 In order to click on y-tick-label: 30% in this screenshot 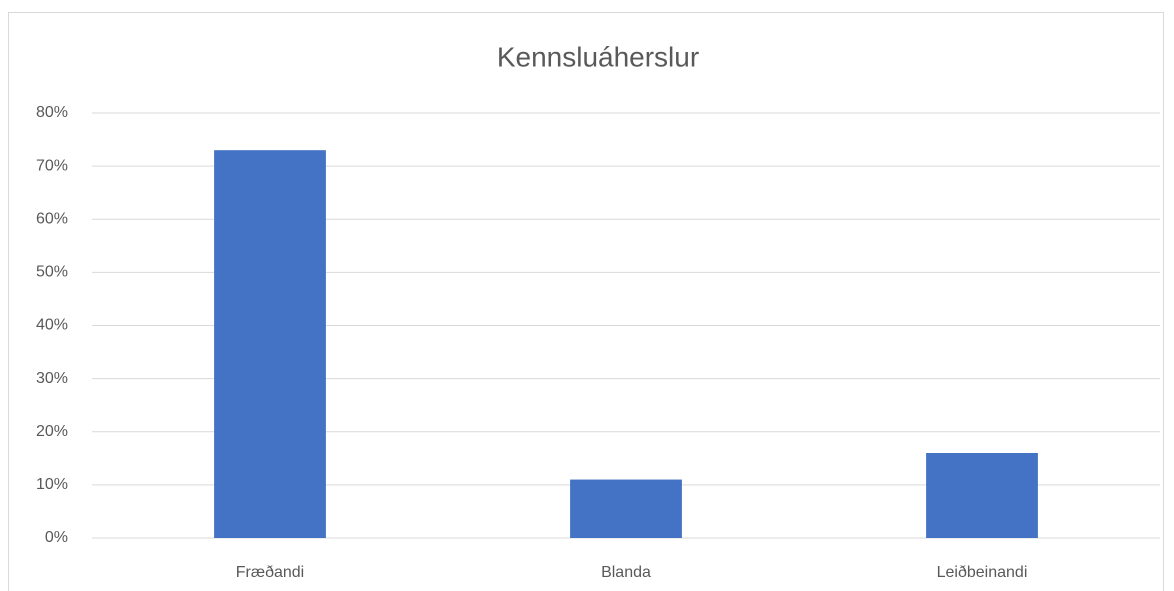, I will do `click(52, 378)`.